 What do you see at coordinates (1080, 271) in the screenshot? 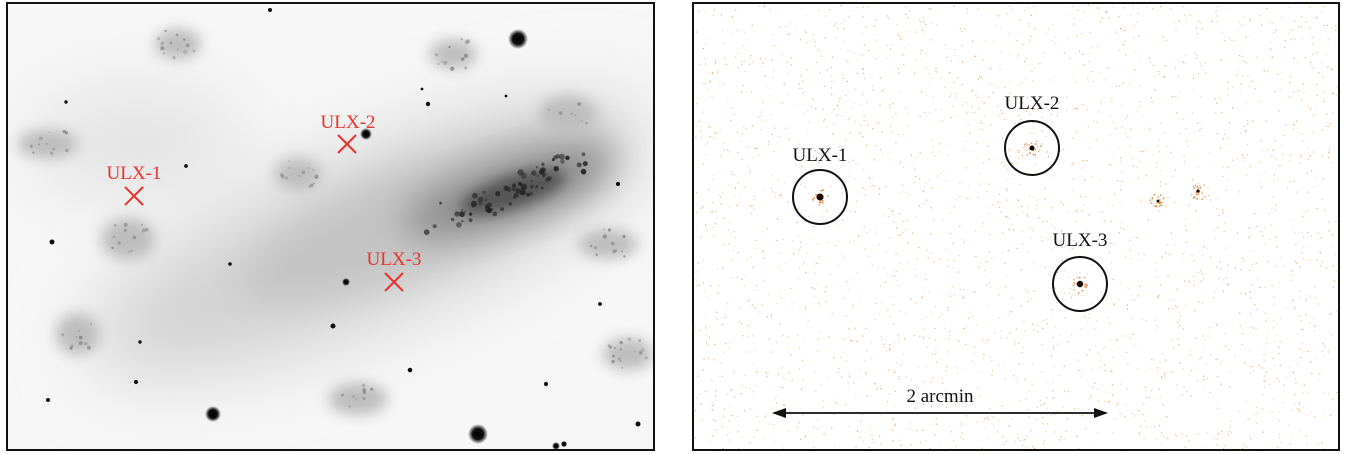
I see `ulx-3-region: ULX-3` at bounding box center [1080, 271].